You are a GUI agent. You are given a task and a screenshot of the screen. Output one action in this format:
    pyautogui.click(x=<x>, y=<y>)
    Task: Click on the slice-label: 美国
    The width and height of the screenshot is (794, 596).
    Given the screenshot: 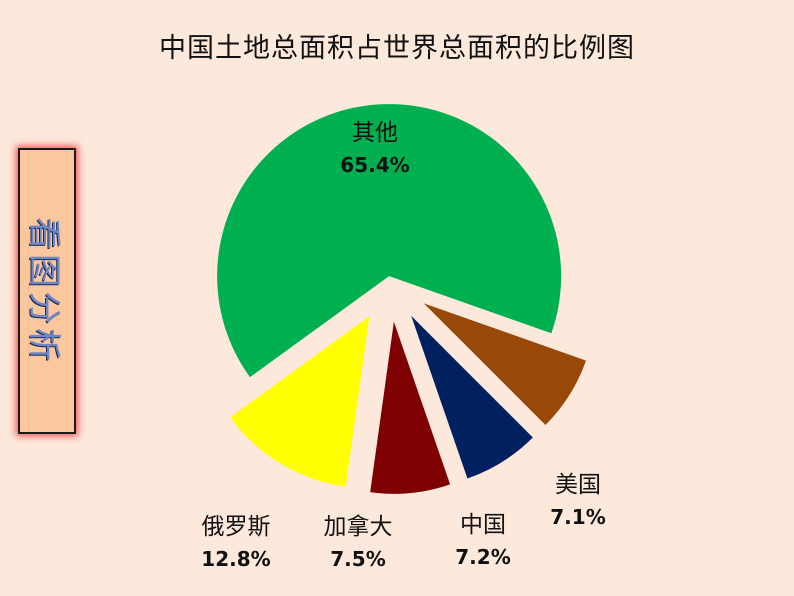 What is the action you would take?
    pyautogui.click(x=578, y=485)
    